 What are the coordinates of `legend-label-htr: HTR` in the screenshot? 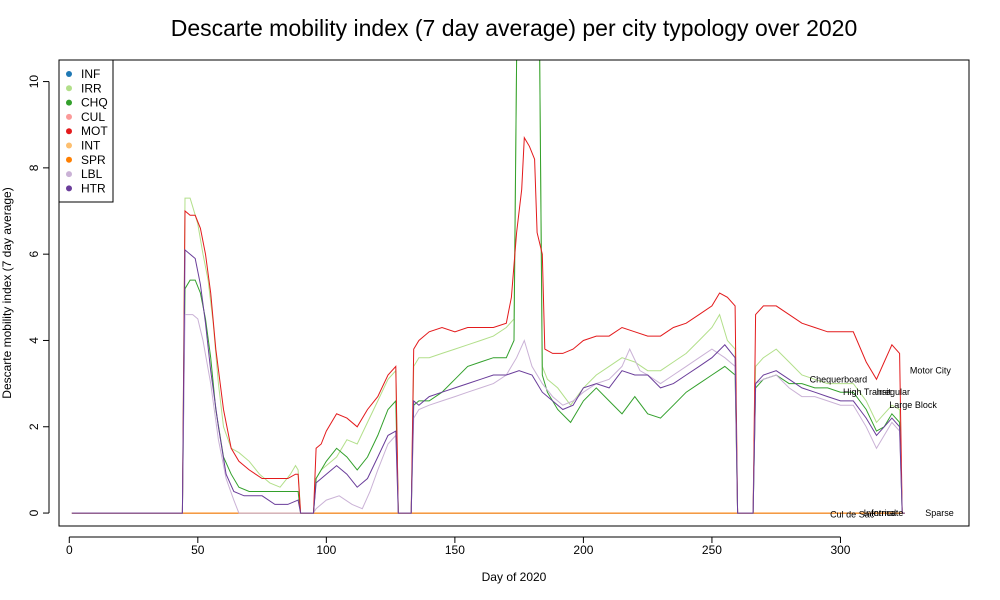 It's located at (93, 188).